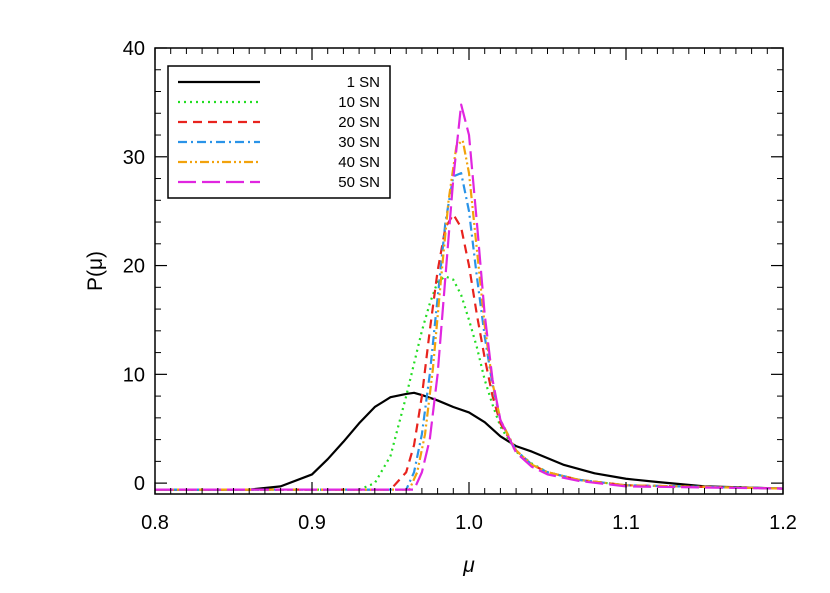 This screenshot has height=593, width=830. Describe the element at coordinates (155, 523) in the screenshot. I see `x-tick-label: 0.8` at that location.